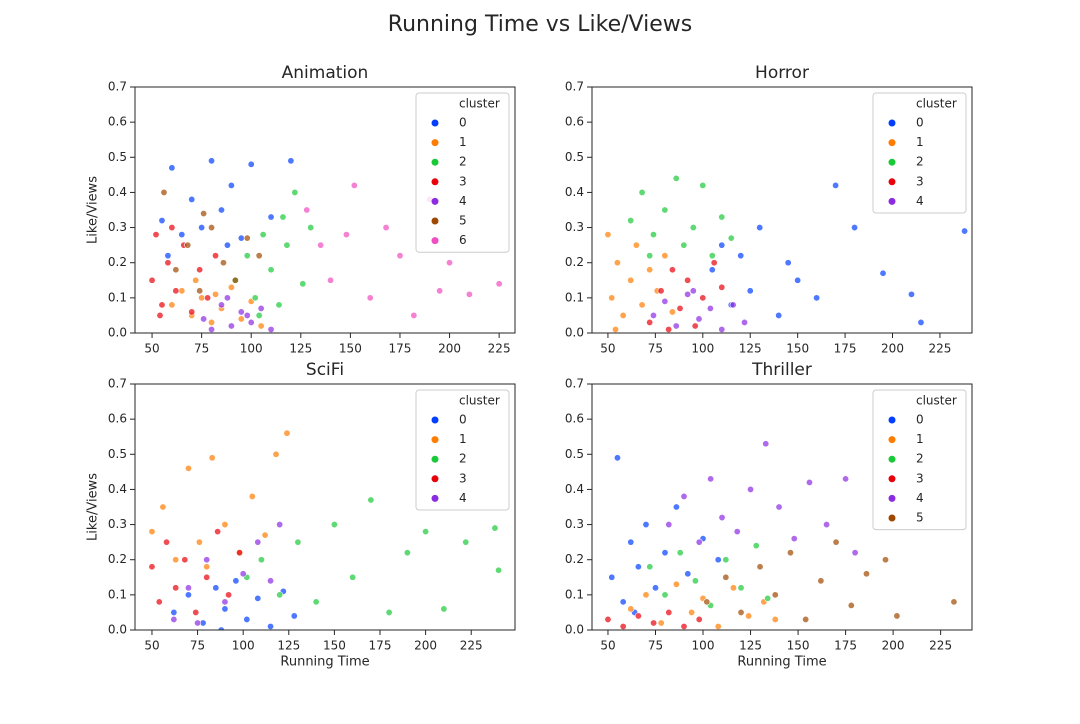 This screenshot has width=1080, height=724. Describe the element at coordinates (574, 419) in the screenshot. I see `y-tick-label: 0.6` at that location.